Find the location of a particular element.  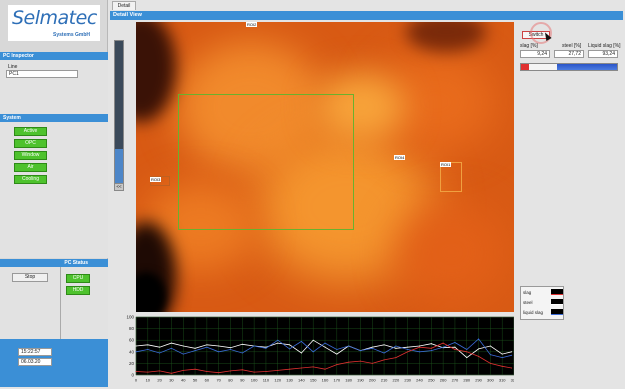

chart-x-tick-label: 70 is located at coordinates (218, 380).